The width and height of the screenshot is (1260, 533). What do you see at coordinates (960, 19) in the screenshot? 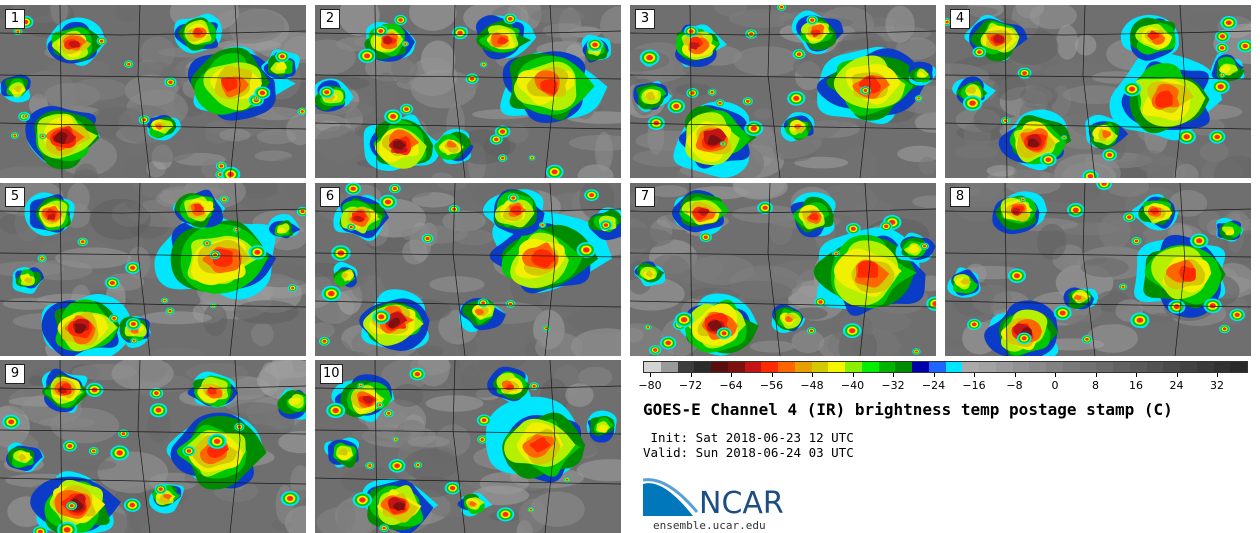
I see `panel-number-label: 4` at bounding box center [960, 19].